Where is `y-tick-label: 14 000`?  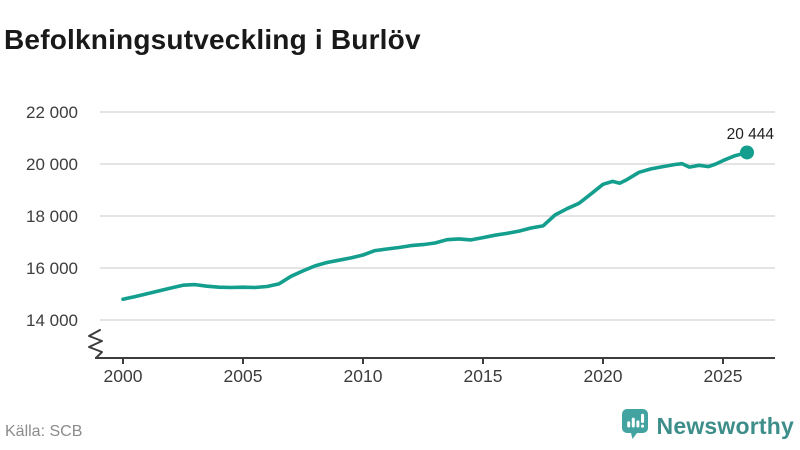 y-tick-label: 14 000 is located at coordinates (52, 320).